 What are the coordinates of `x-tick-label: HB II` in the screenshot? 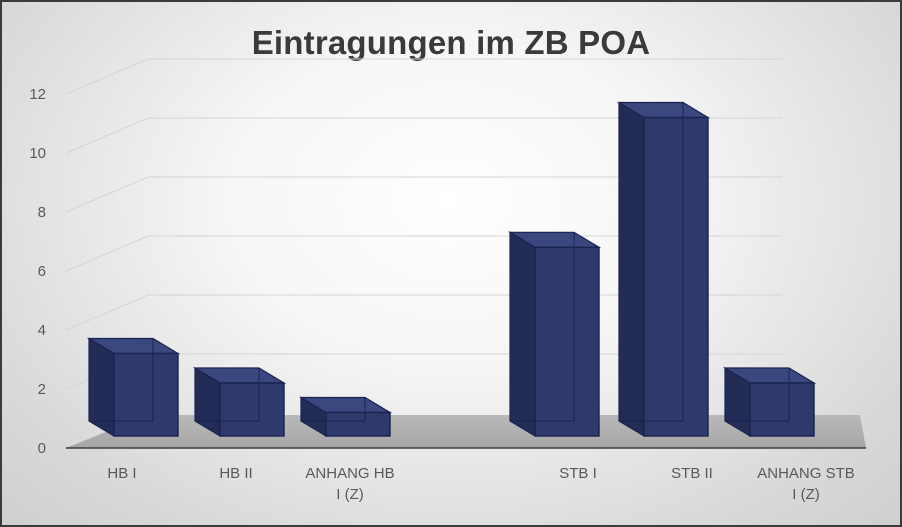 It's located at (235, 473).